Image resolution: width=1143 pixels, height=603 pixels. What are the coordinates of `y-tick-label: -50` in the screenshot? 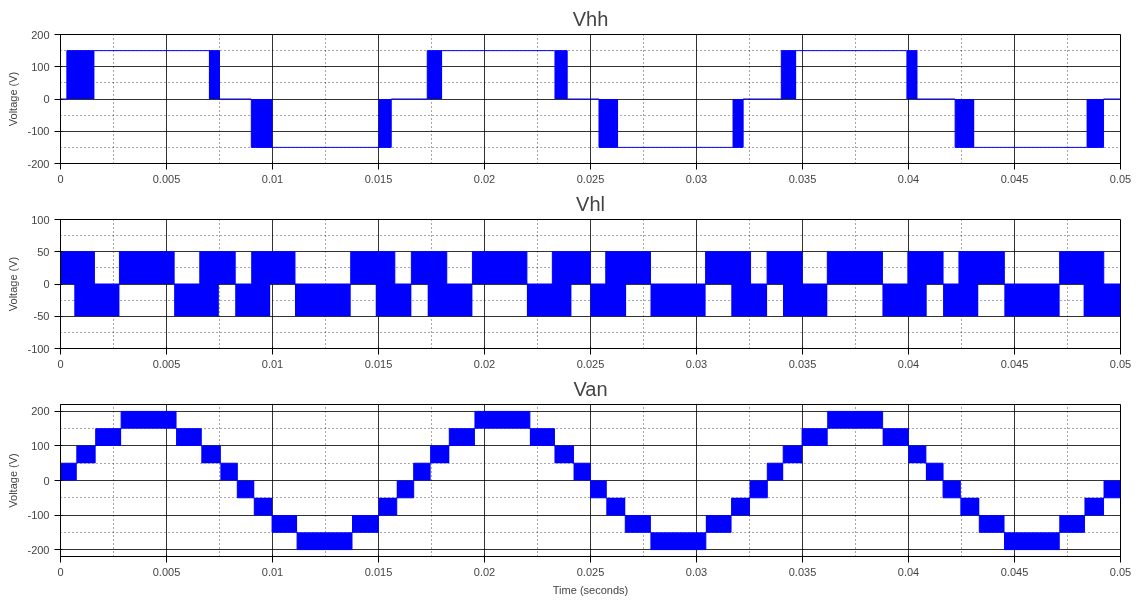 It's located at (41, 316).